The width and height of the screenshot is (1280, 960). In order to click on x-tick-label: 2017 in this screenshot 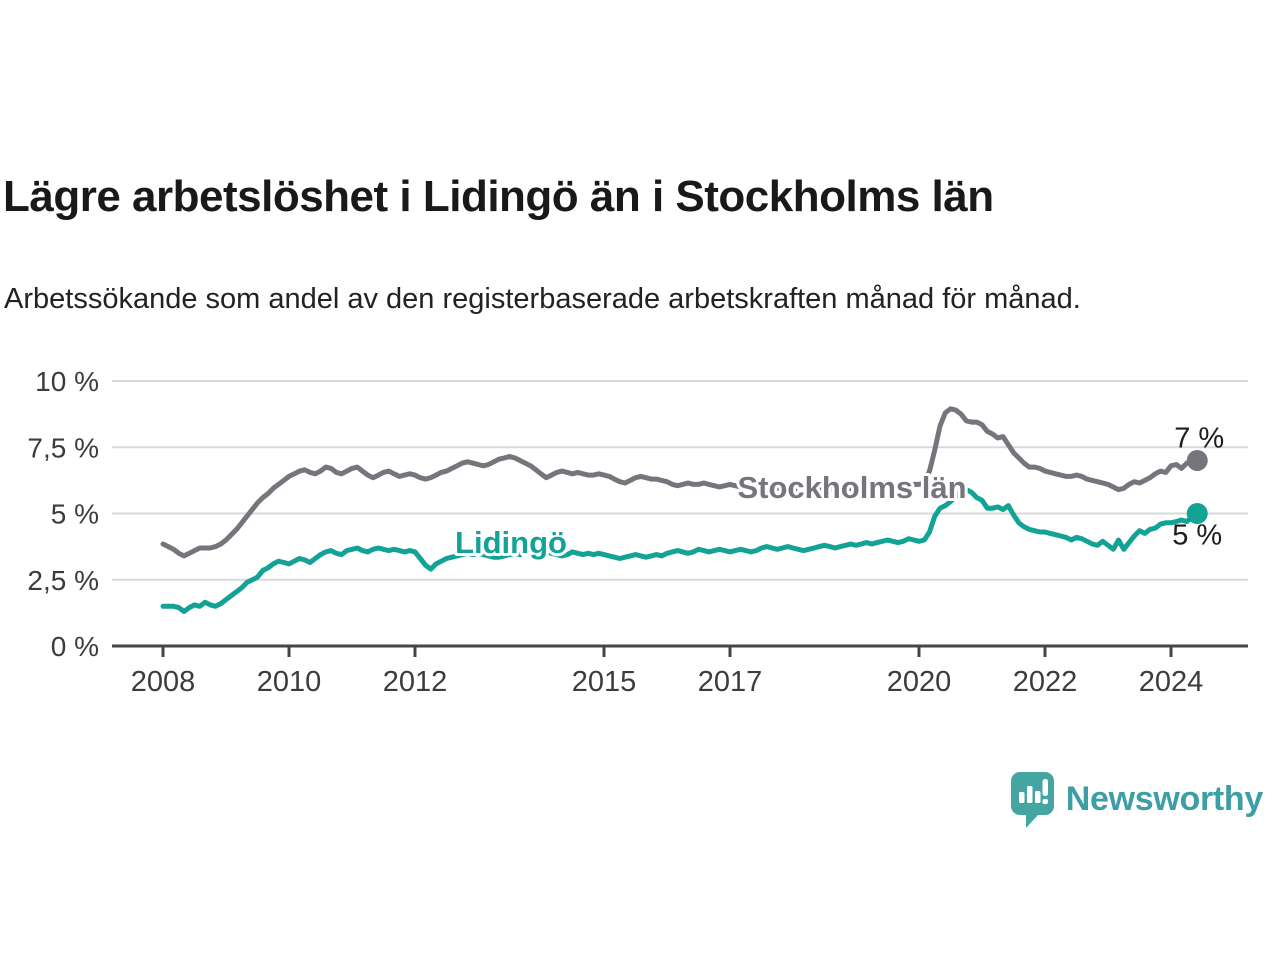, I will do `click(730, 682)`.